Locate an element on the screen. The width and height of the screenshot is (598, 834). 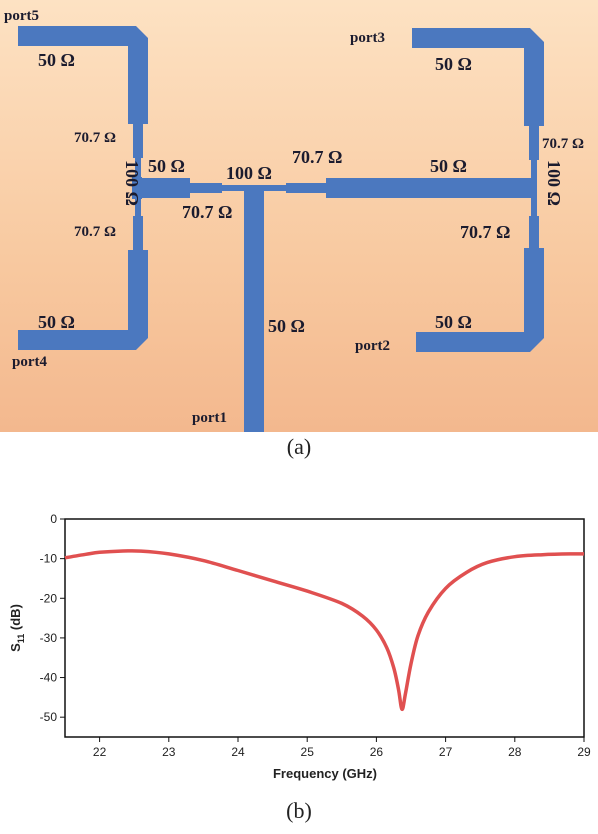
x-axis-title: Frequency (GHz) is located at coordinates (325, 773).